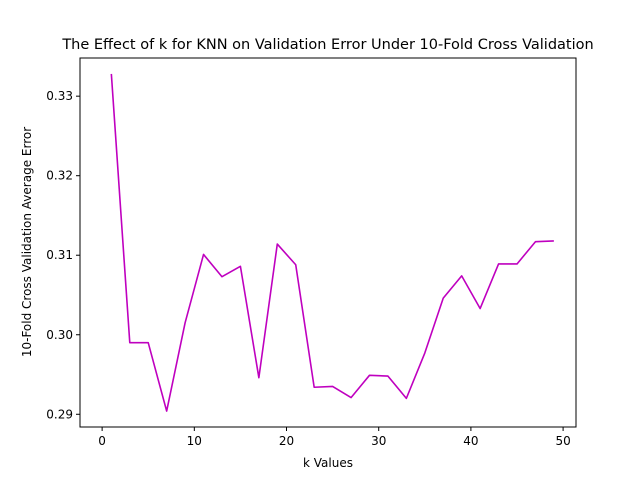  Describe the element at coordinates (378, 441) in the screenshot. I see `x-tick-label: 30` at that location.